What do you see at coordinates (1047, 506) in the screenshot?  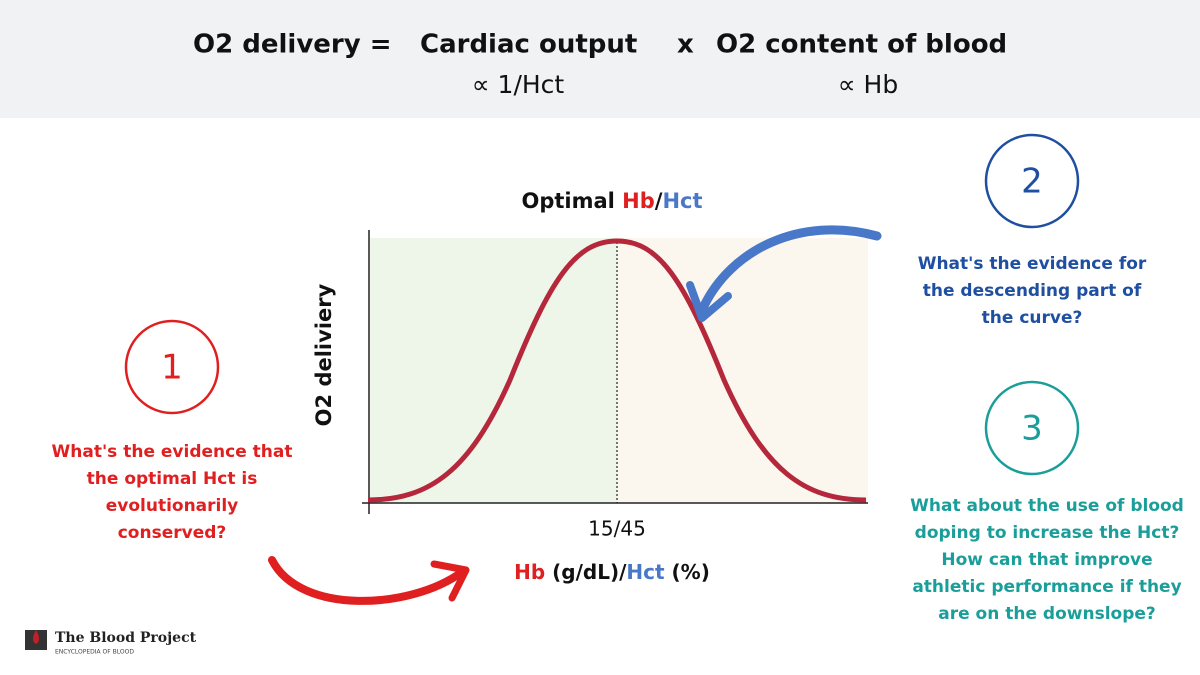 I see `question-text: What about the use of blood` at bounding box center [1047, 506].